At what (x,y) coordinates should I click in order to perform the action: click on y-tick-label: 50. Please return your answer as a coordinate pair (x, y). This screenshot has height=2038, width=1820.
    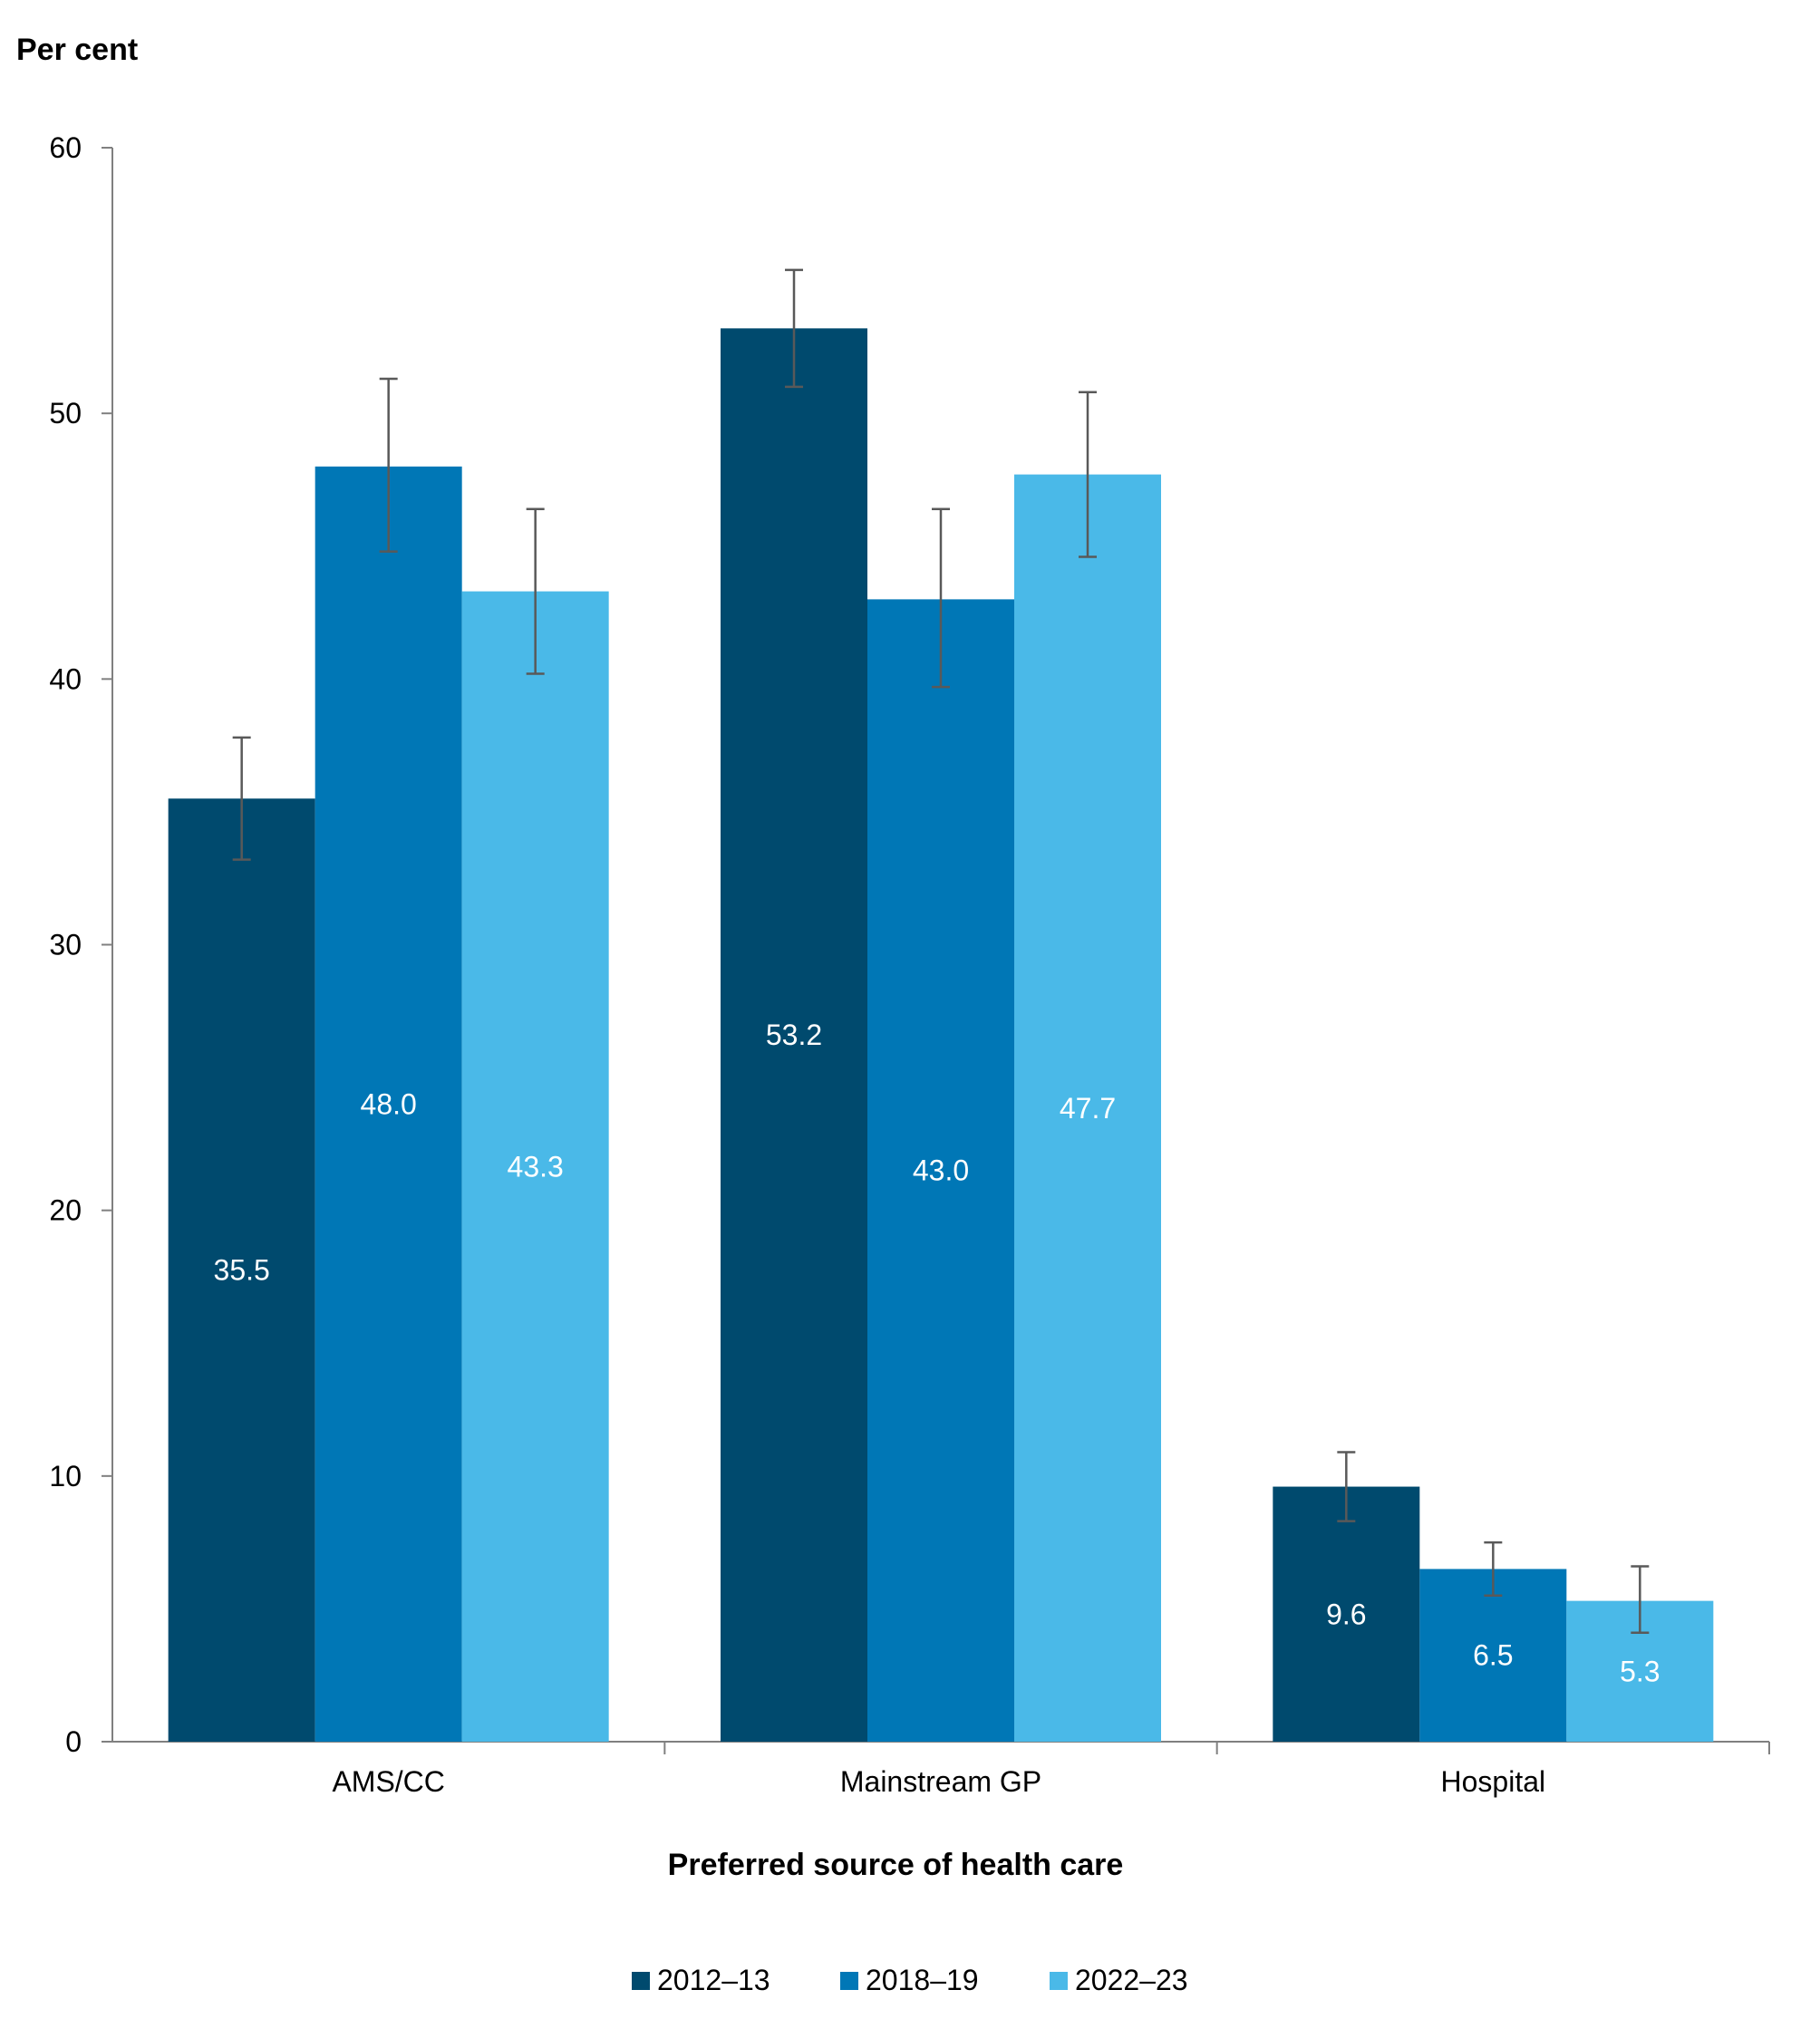
    Looking at the image, I should click on (65, 413).